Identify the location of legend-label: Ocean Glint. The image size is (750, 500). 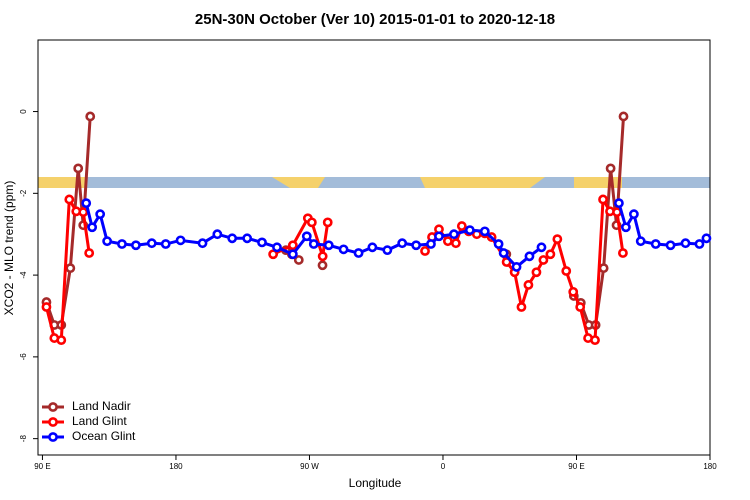
(104, 436).